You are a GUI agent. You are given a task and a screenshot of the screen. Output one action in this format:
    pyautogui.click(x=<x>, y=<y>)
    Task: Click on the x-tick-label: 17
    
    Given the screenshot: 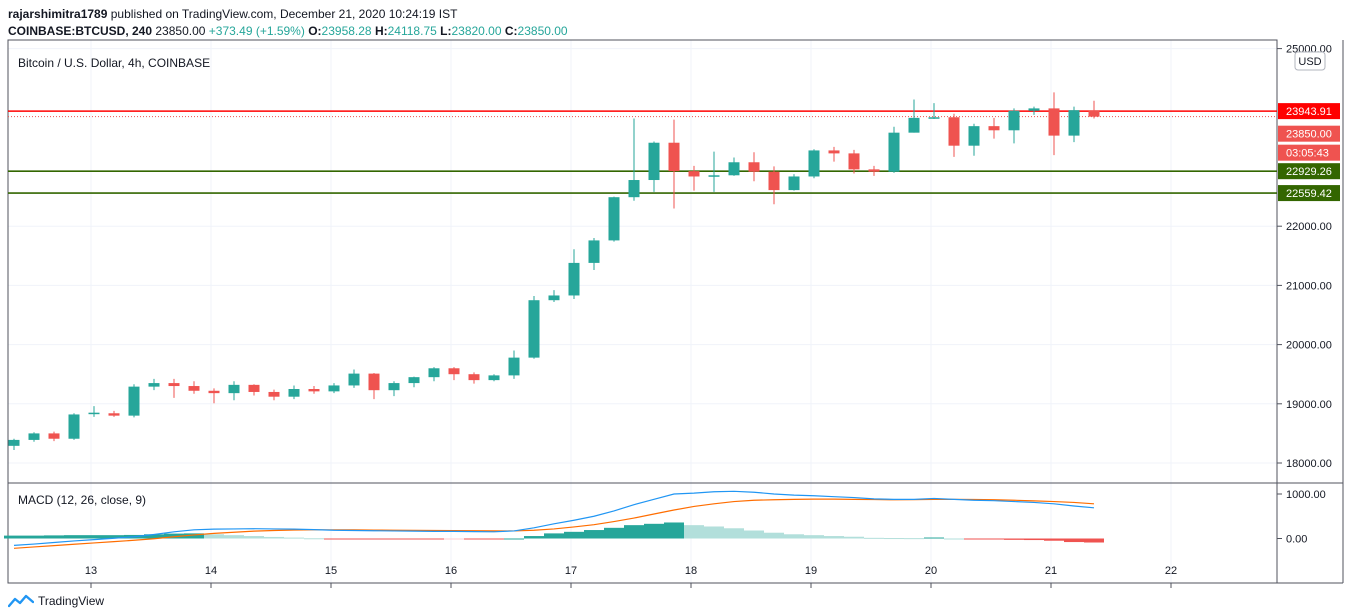 What is the action you would take?
    pyautogui.click(x=571, y=571)
    